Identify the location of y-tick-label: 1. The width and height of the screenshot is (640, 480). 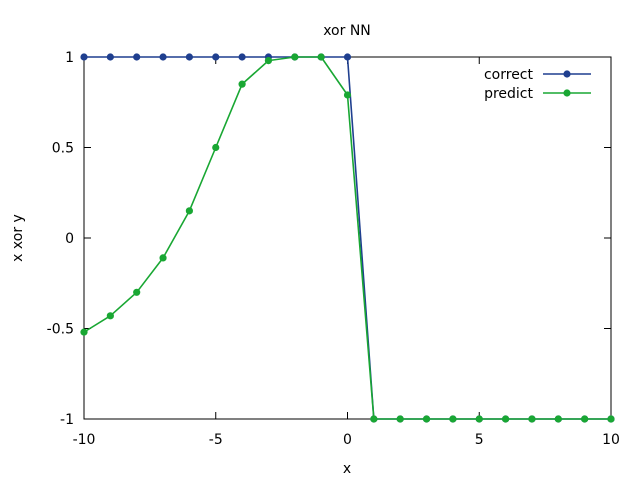
(69, 58).